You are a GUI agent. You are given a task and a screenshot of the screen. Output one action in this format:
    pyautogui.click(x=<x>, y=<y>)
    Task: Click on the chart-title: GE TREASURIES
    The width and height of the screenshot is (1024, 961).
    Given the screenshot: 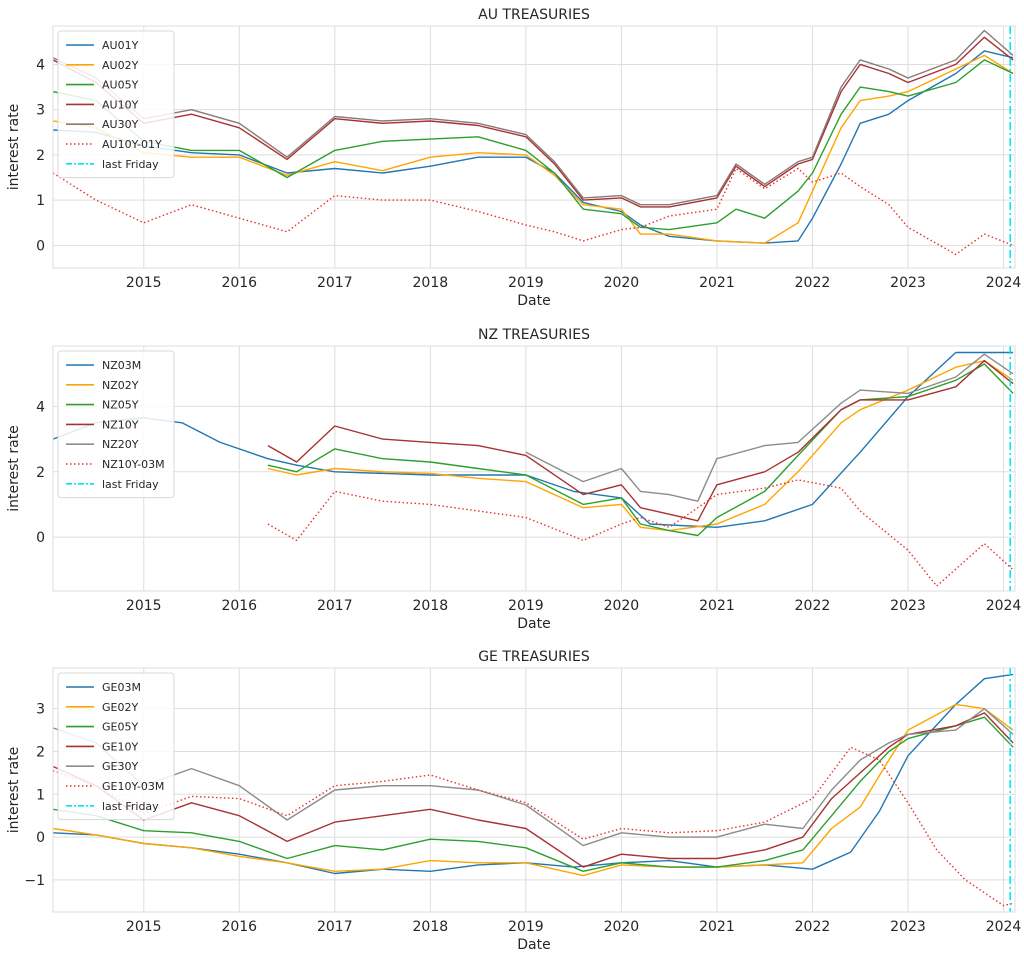 What is the action you would take?
    pyautogui.click(x=534, y=657)
    